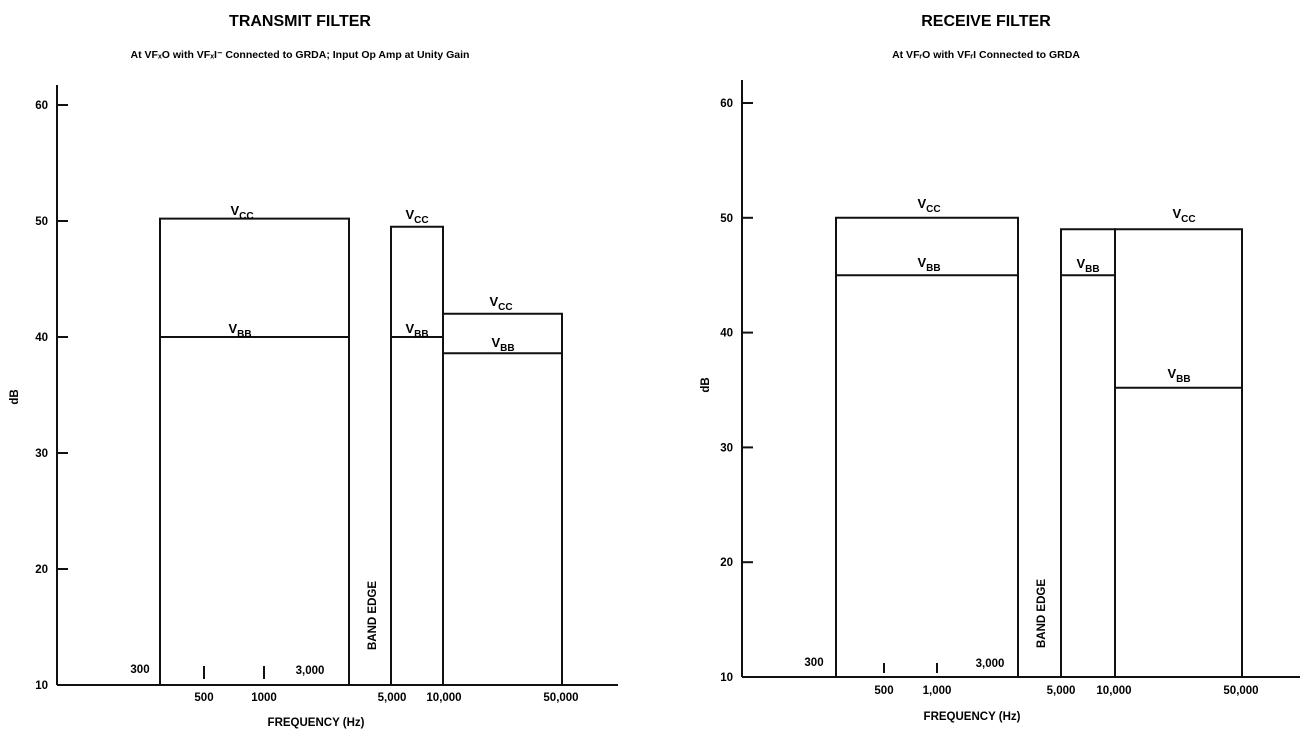 This screenshot has width=1308, height=731. What do you see at coordinates (986, 21) in the screenshot?
I see `chart-title: RECEIVE FILTER` at bounding box center [986, 21].